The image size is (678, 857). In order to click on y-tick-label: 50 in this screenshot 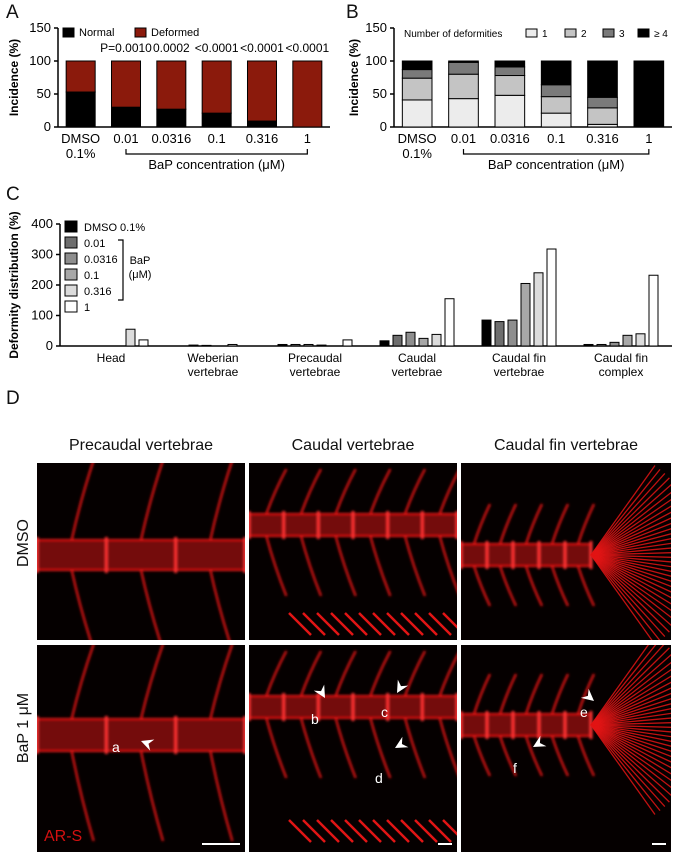, I will do `click(44, 93)`.